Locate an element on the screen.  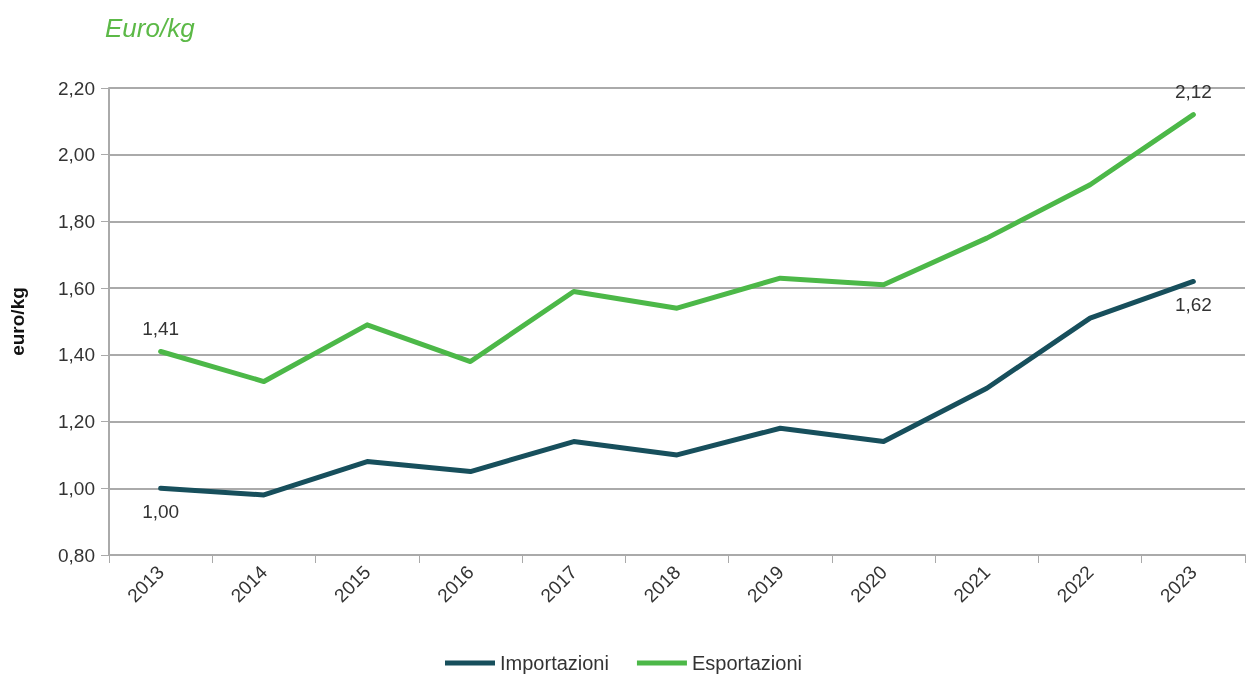
data-label: 1,00 is located at coordinates (161, 512).